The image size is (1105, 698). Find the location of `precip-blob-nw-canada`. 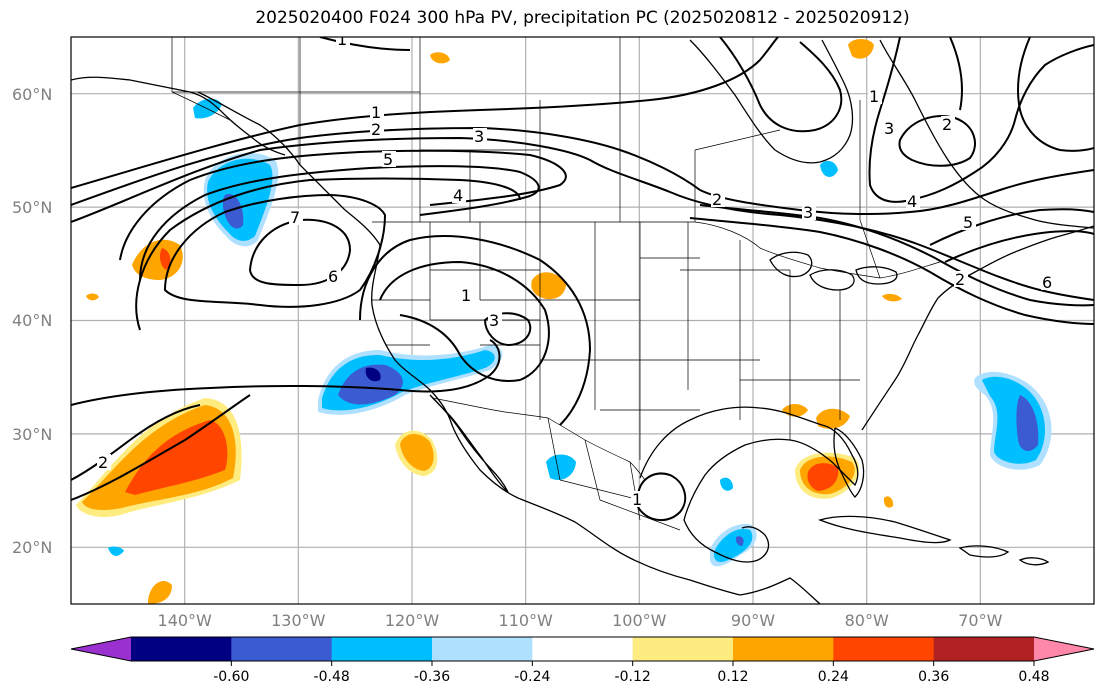

precip-blob-nw-canada is located at coordinates (440, 58).